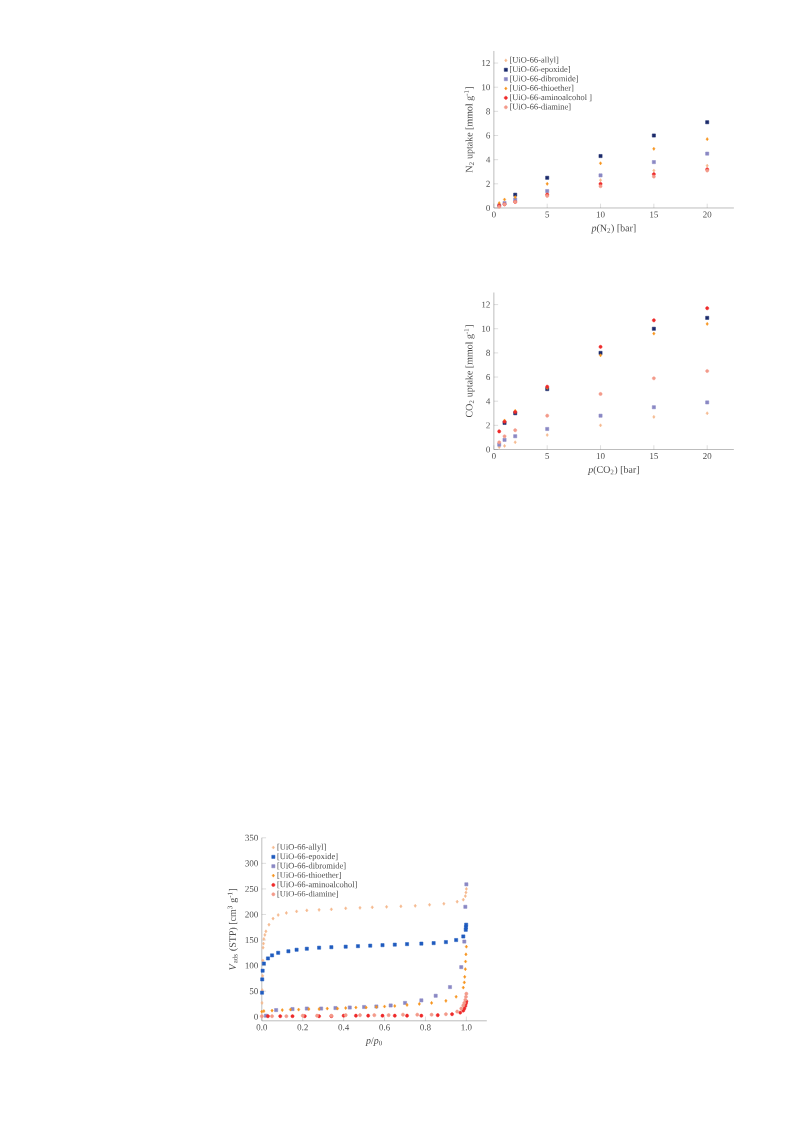  I want to click on x-tick-label: 1.0, so click(466, 1027).